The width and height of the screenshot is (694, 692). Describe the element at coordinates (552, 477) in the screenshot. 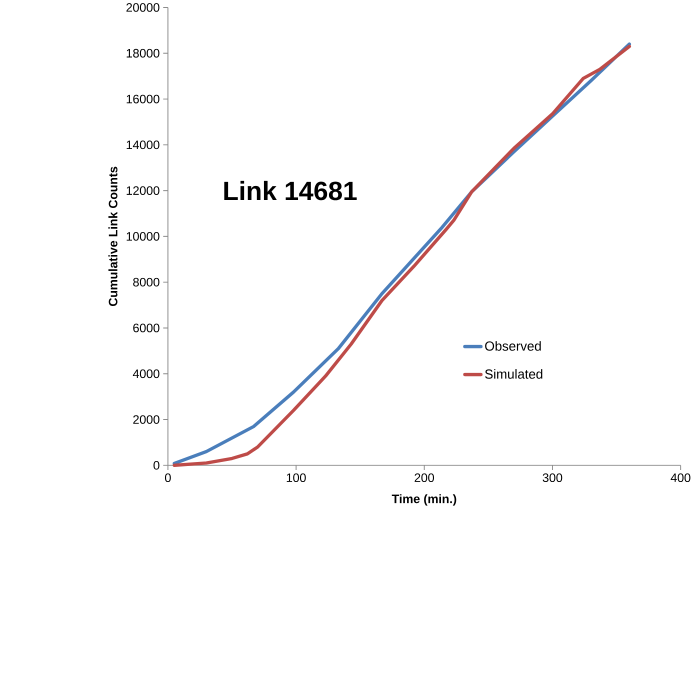

I see `x-tick-label: 300` at that location.